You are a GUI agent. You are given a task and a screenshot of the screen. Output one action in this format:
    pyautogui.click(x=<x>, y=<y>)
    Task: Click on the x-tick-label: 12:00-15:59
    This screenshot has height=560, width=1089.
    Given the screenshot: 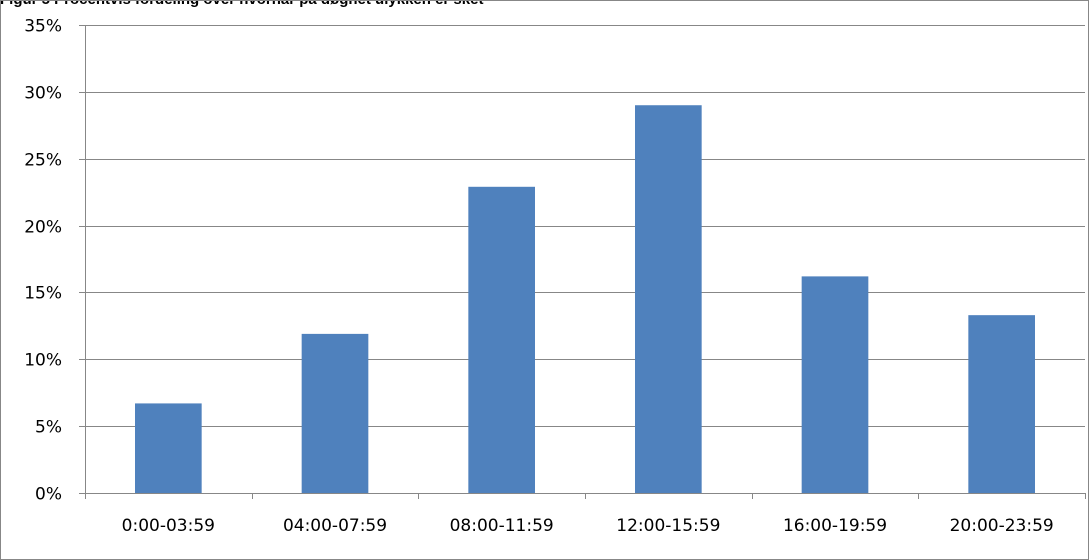 What is the action you would take?
    pyautogui.click(x=668, y=526)
    